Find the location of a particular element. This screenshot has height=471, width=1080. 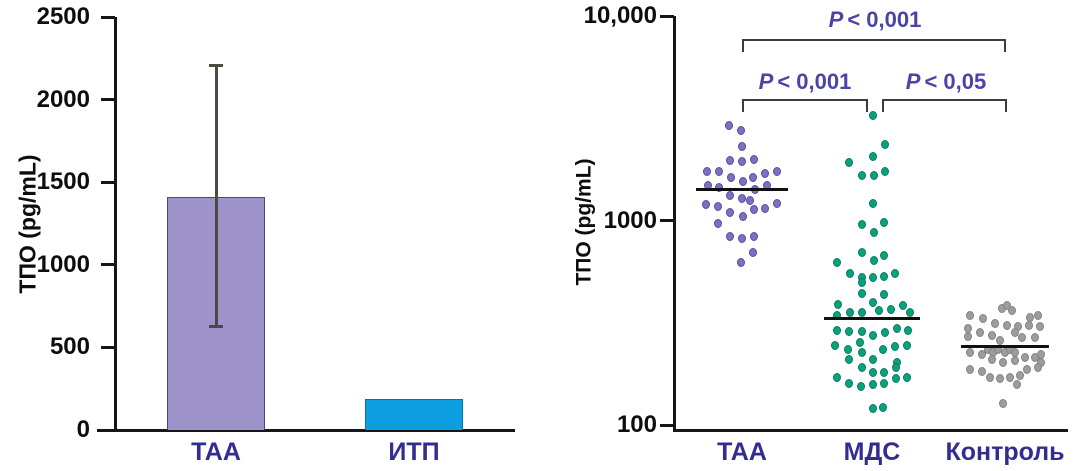

error-bar-cap-bottom is located at coordinates (216, 326).